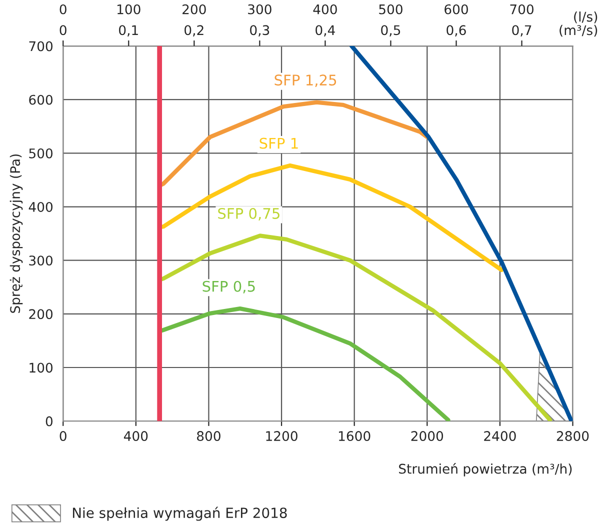 This screenshot has height=529, width=601. What do you see at coordinates (128, 30) in the screenshot?
I see `text: 0,1` at bounding box center [128, 30].